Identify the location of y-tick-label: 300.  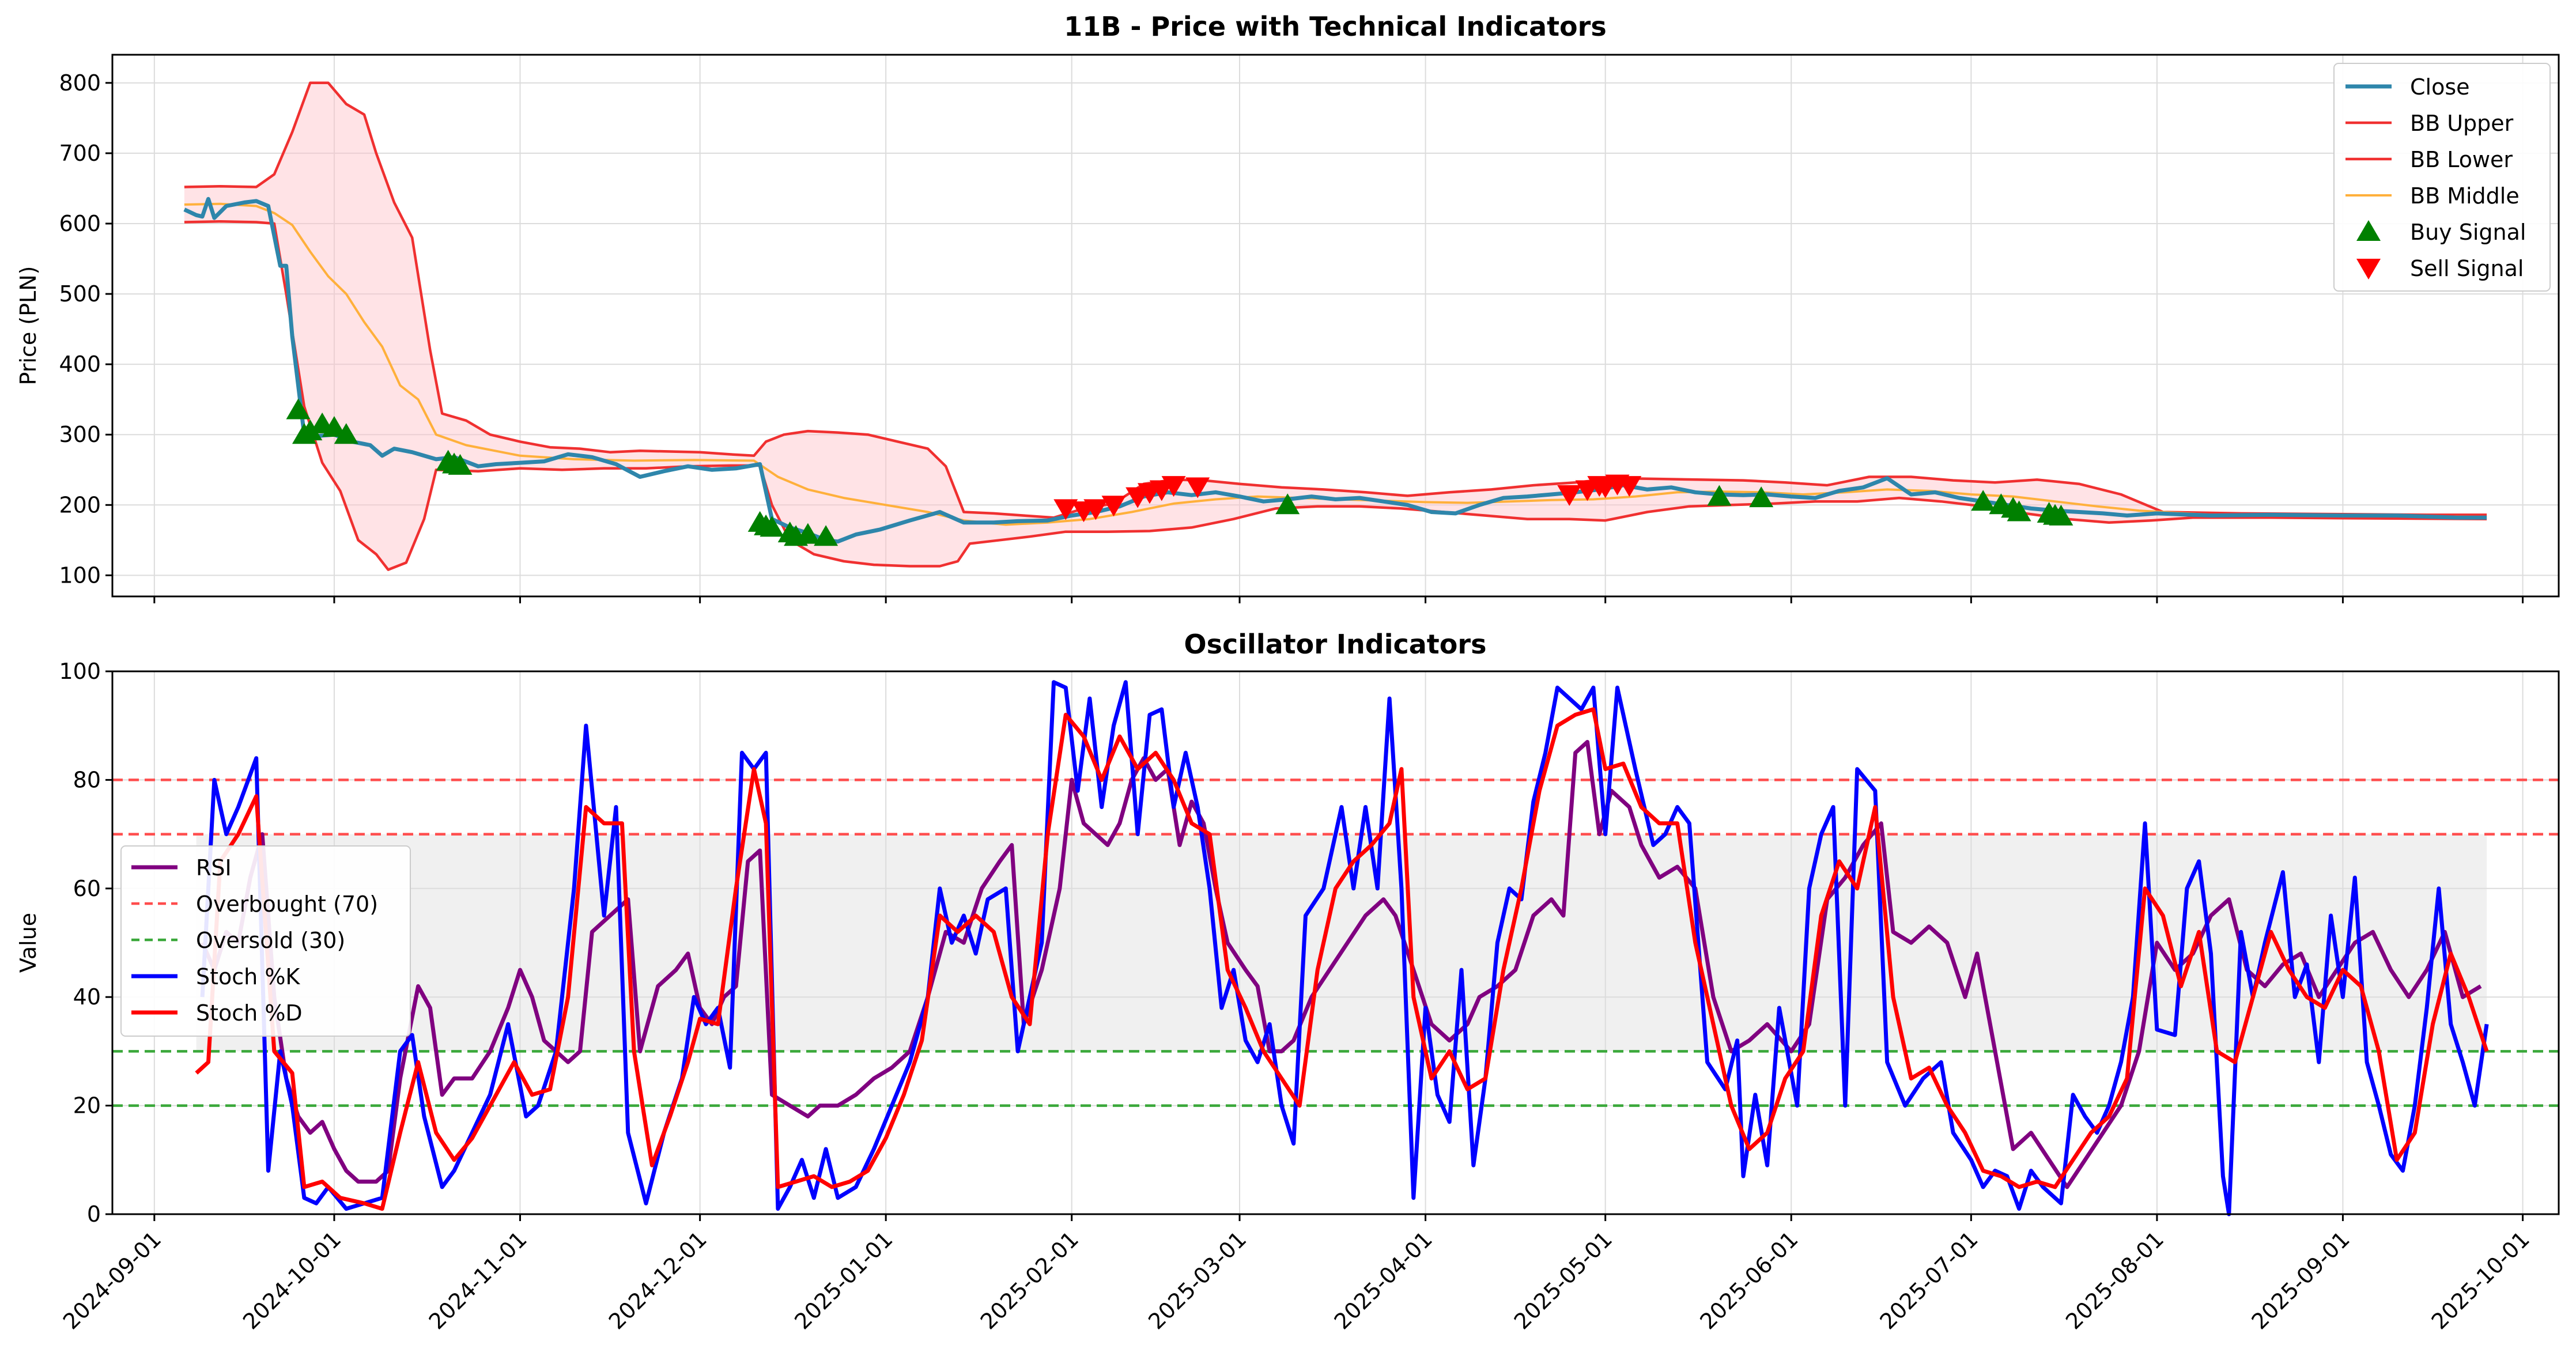
(80, 434).